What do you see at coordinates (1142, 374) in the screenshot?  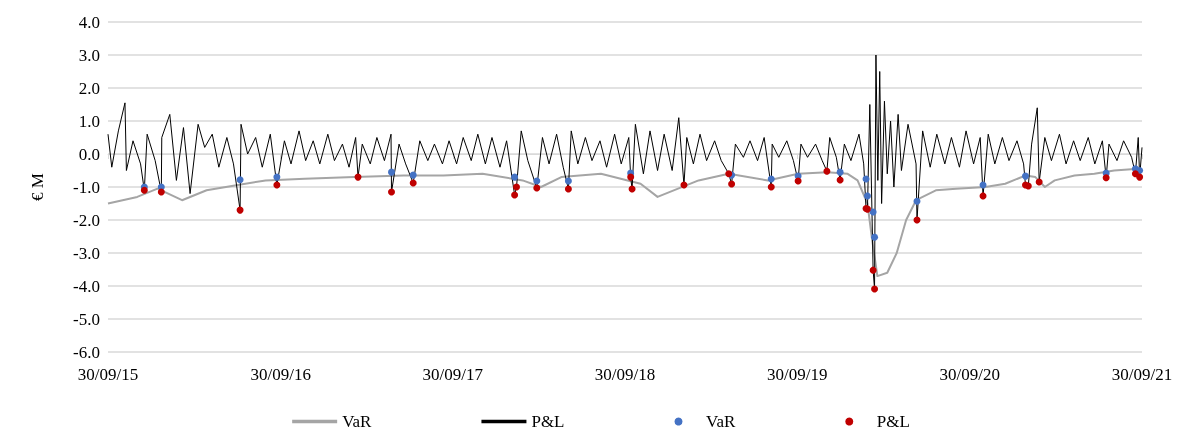 I see `x-tick-label: 30/09/21` at bounding box center [1142, 374].